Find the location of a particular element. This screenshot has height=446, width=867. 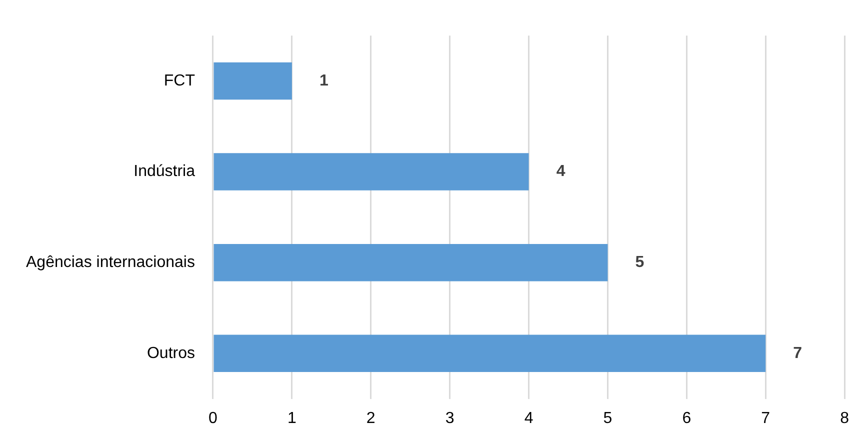

x-tick-label: 4 is located at coordinates (529, 418).